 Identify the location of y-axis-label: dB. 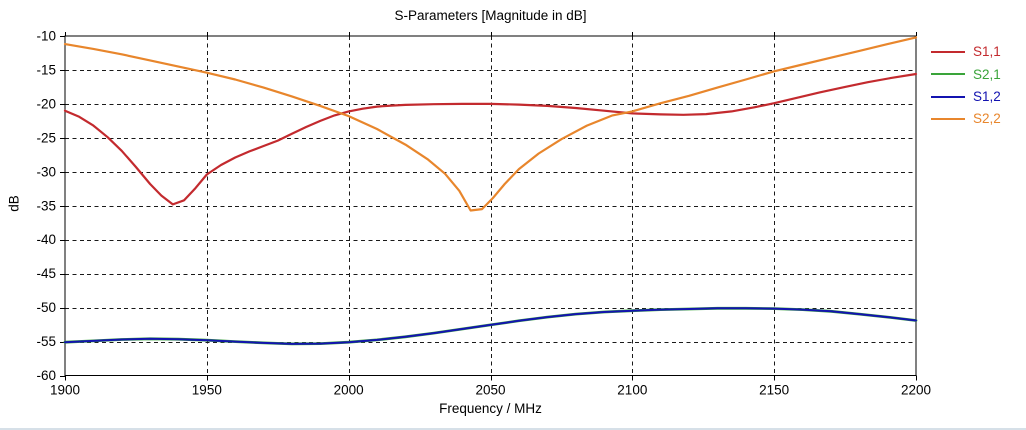
(14, 203).